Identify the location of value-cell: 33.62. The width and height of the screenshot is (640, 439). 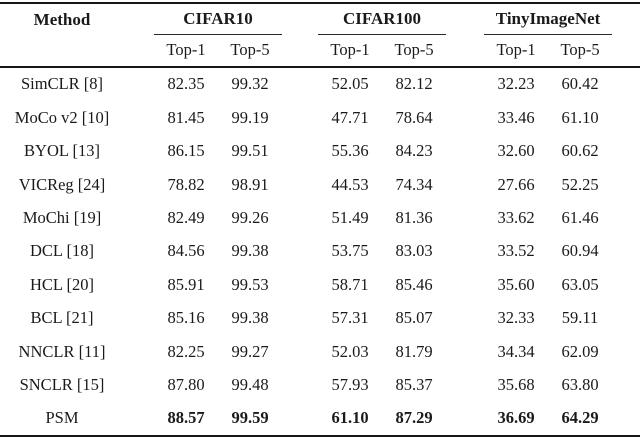
(516, 217).